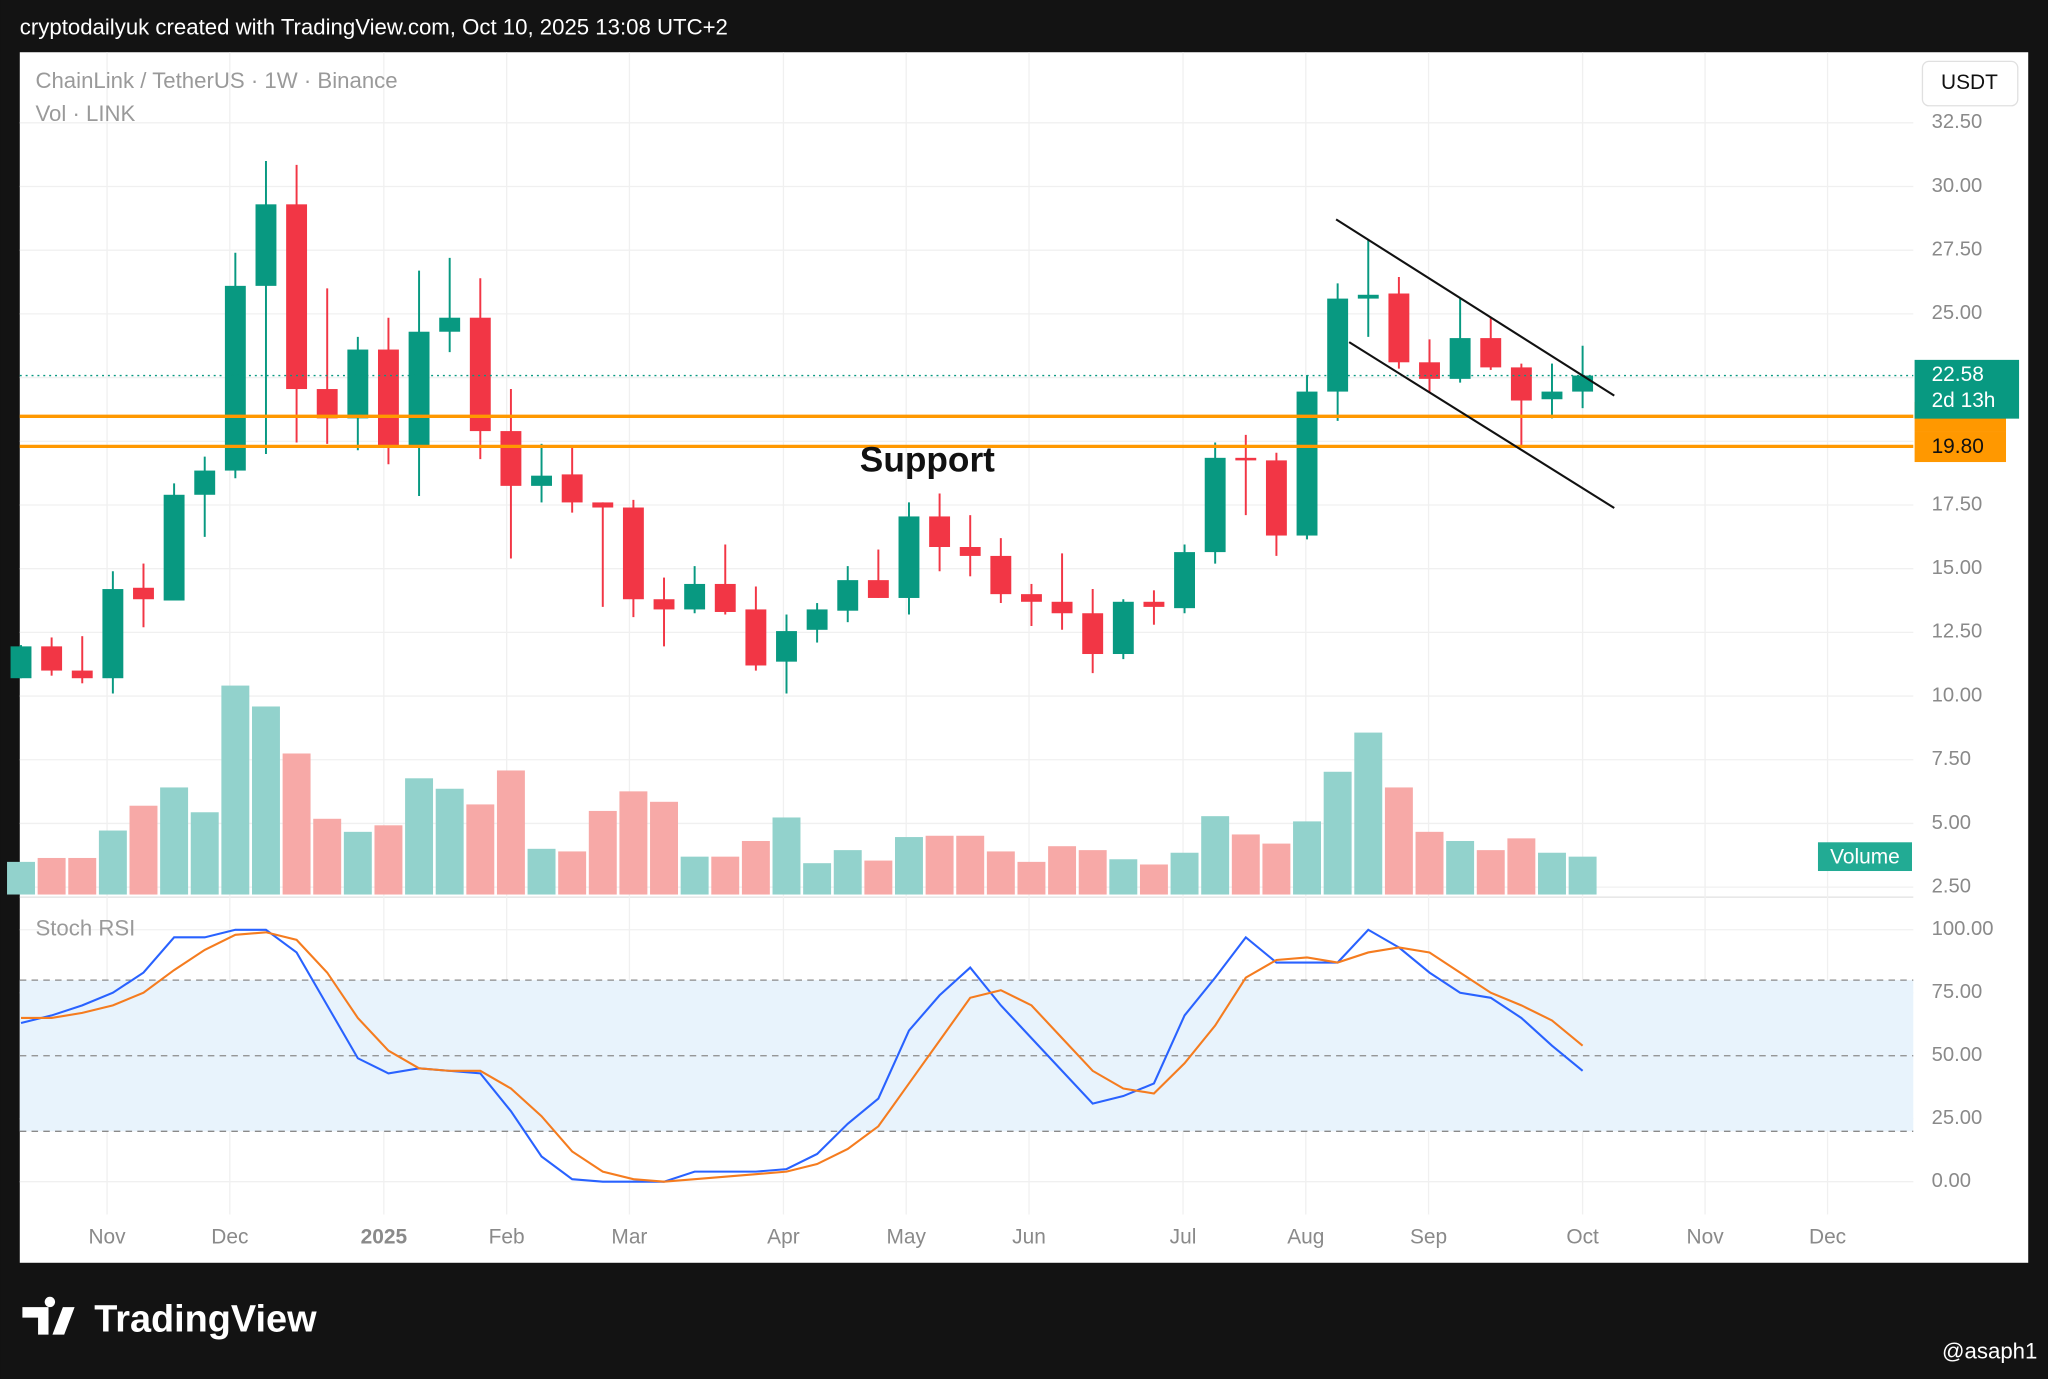 The width and height of the screenshot is (2048, 1379). I want to click on x-tick-label: Jul, so click(1183, 1236).